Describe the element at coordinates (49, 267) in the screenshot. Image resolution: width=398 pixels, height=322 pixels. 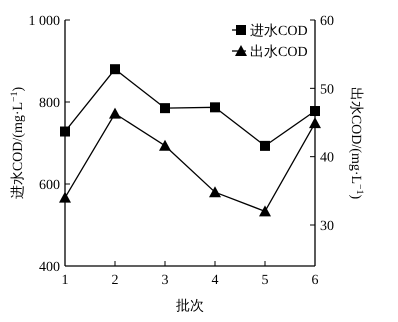
I see `y-tick-label: 400` at that location.